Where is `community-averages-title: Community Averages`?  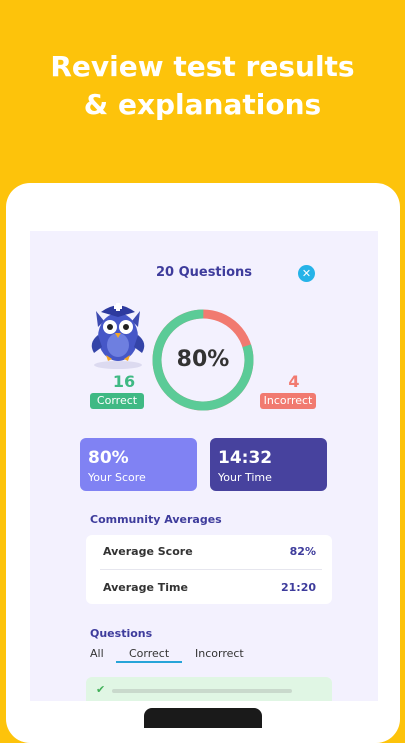 community-averages-title: Community Averages is located at coordinates (156, 519).